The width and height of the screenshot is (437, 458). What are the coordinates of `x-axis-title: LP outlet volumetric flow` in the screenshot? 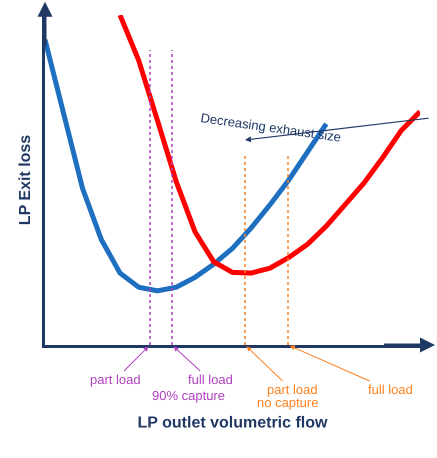 It's located at (233, 423).